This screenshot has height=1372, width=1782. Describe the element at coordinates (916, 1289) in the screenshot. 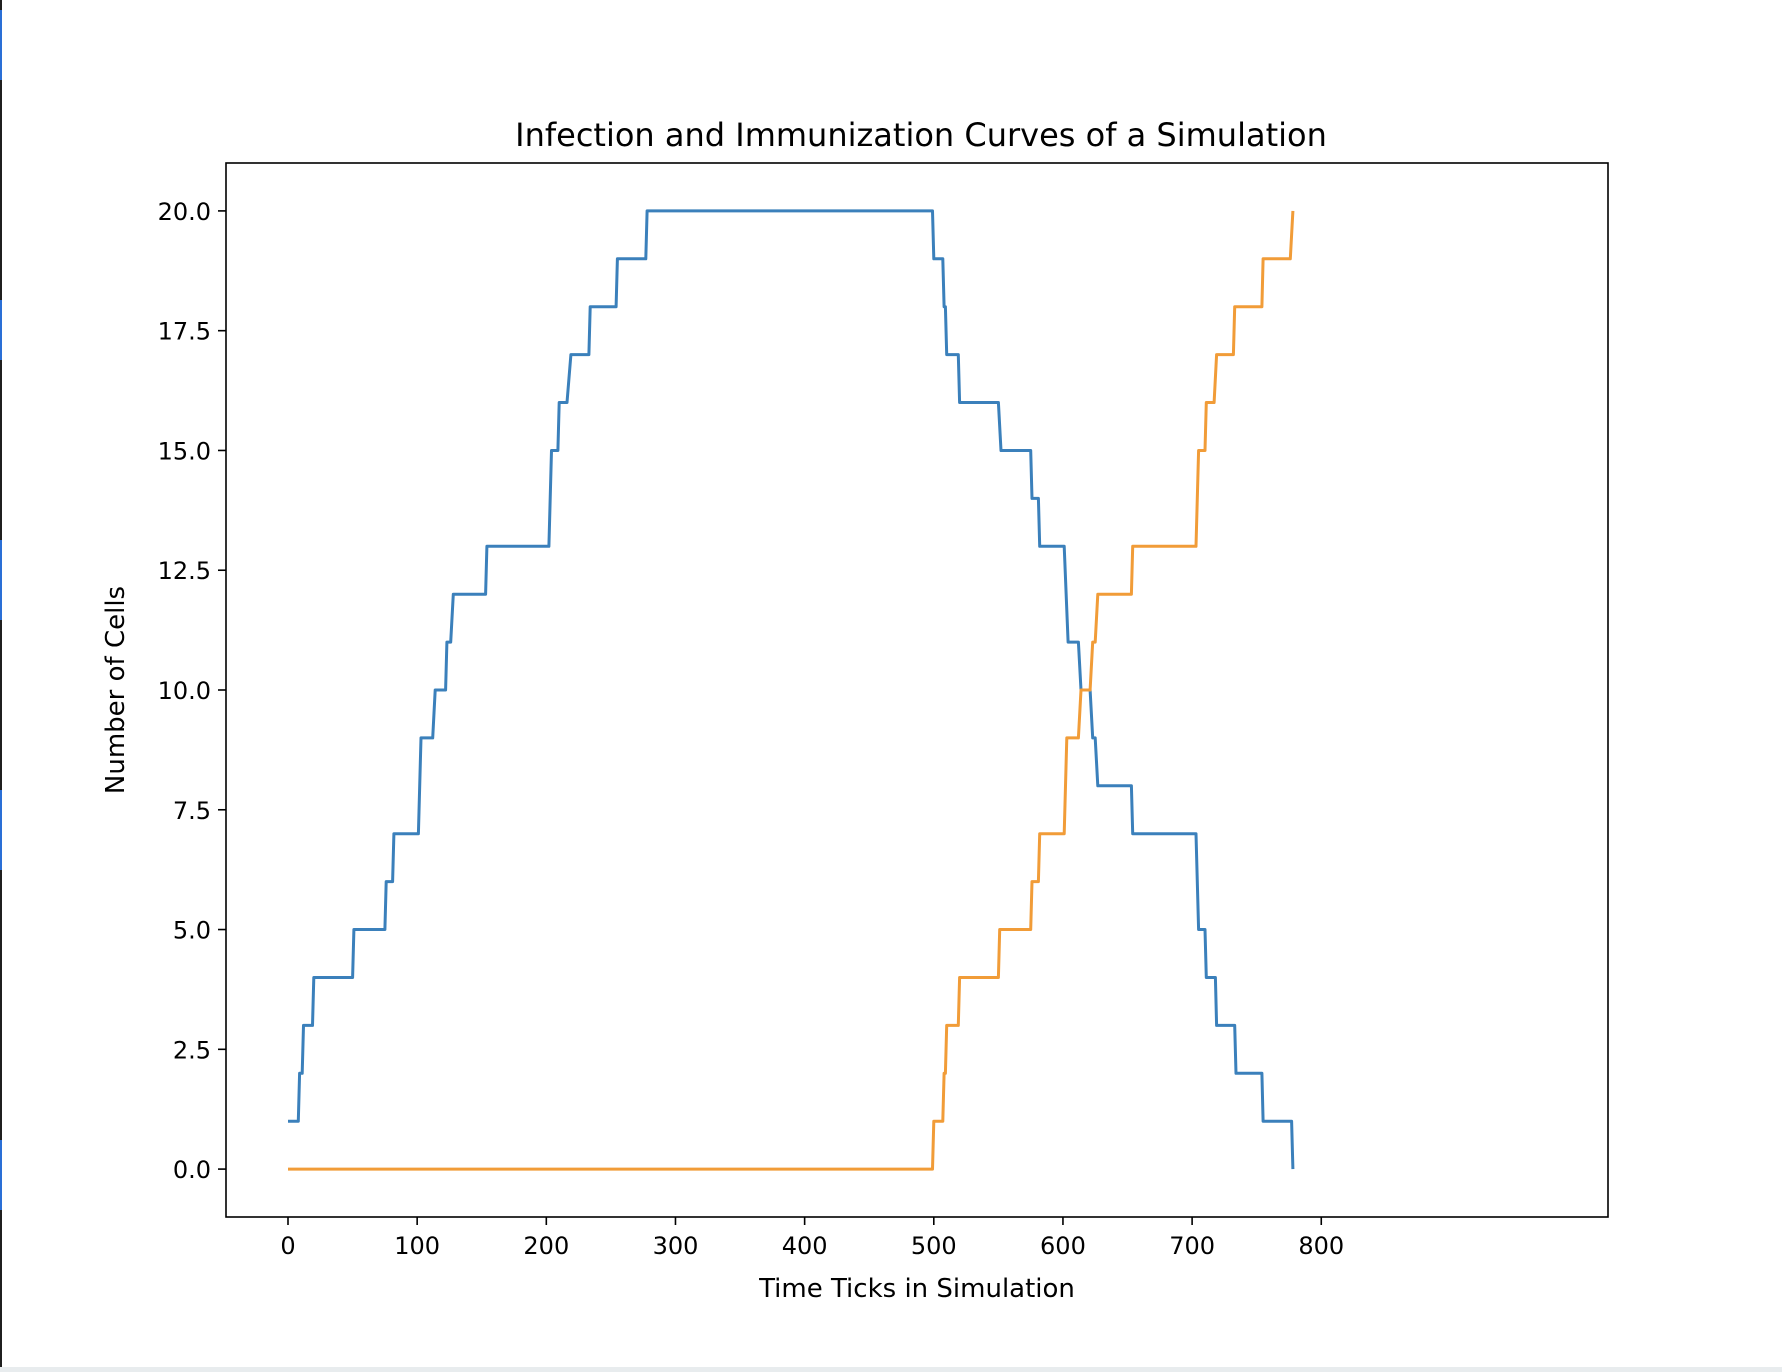

I see `x-axis-label: Time Ticks in Simulation` at that location.